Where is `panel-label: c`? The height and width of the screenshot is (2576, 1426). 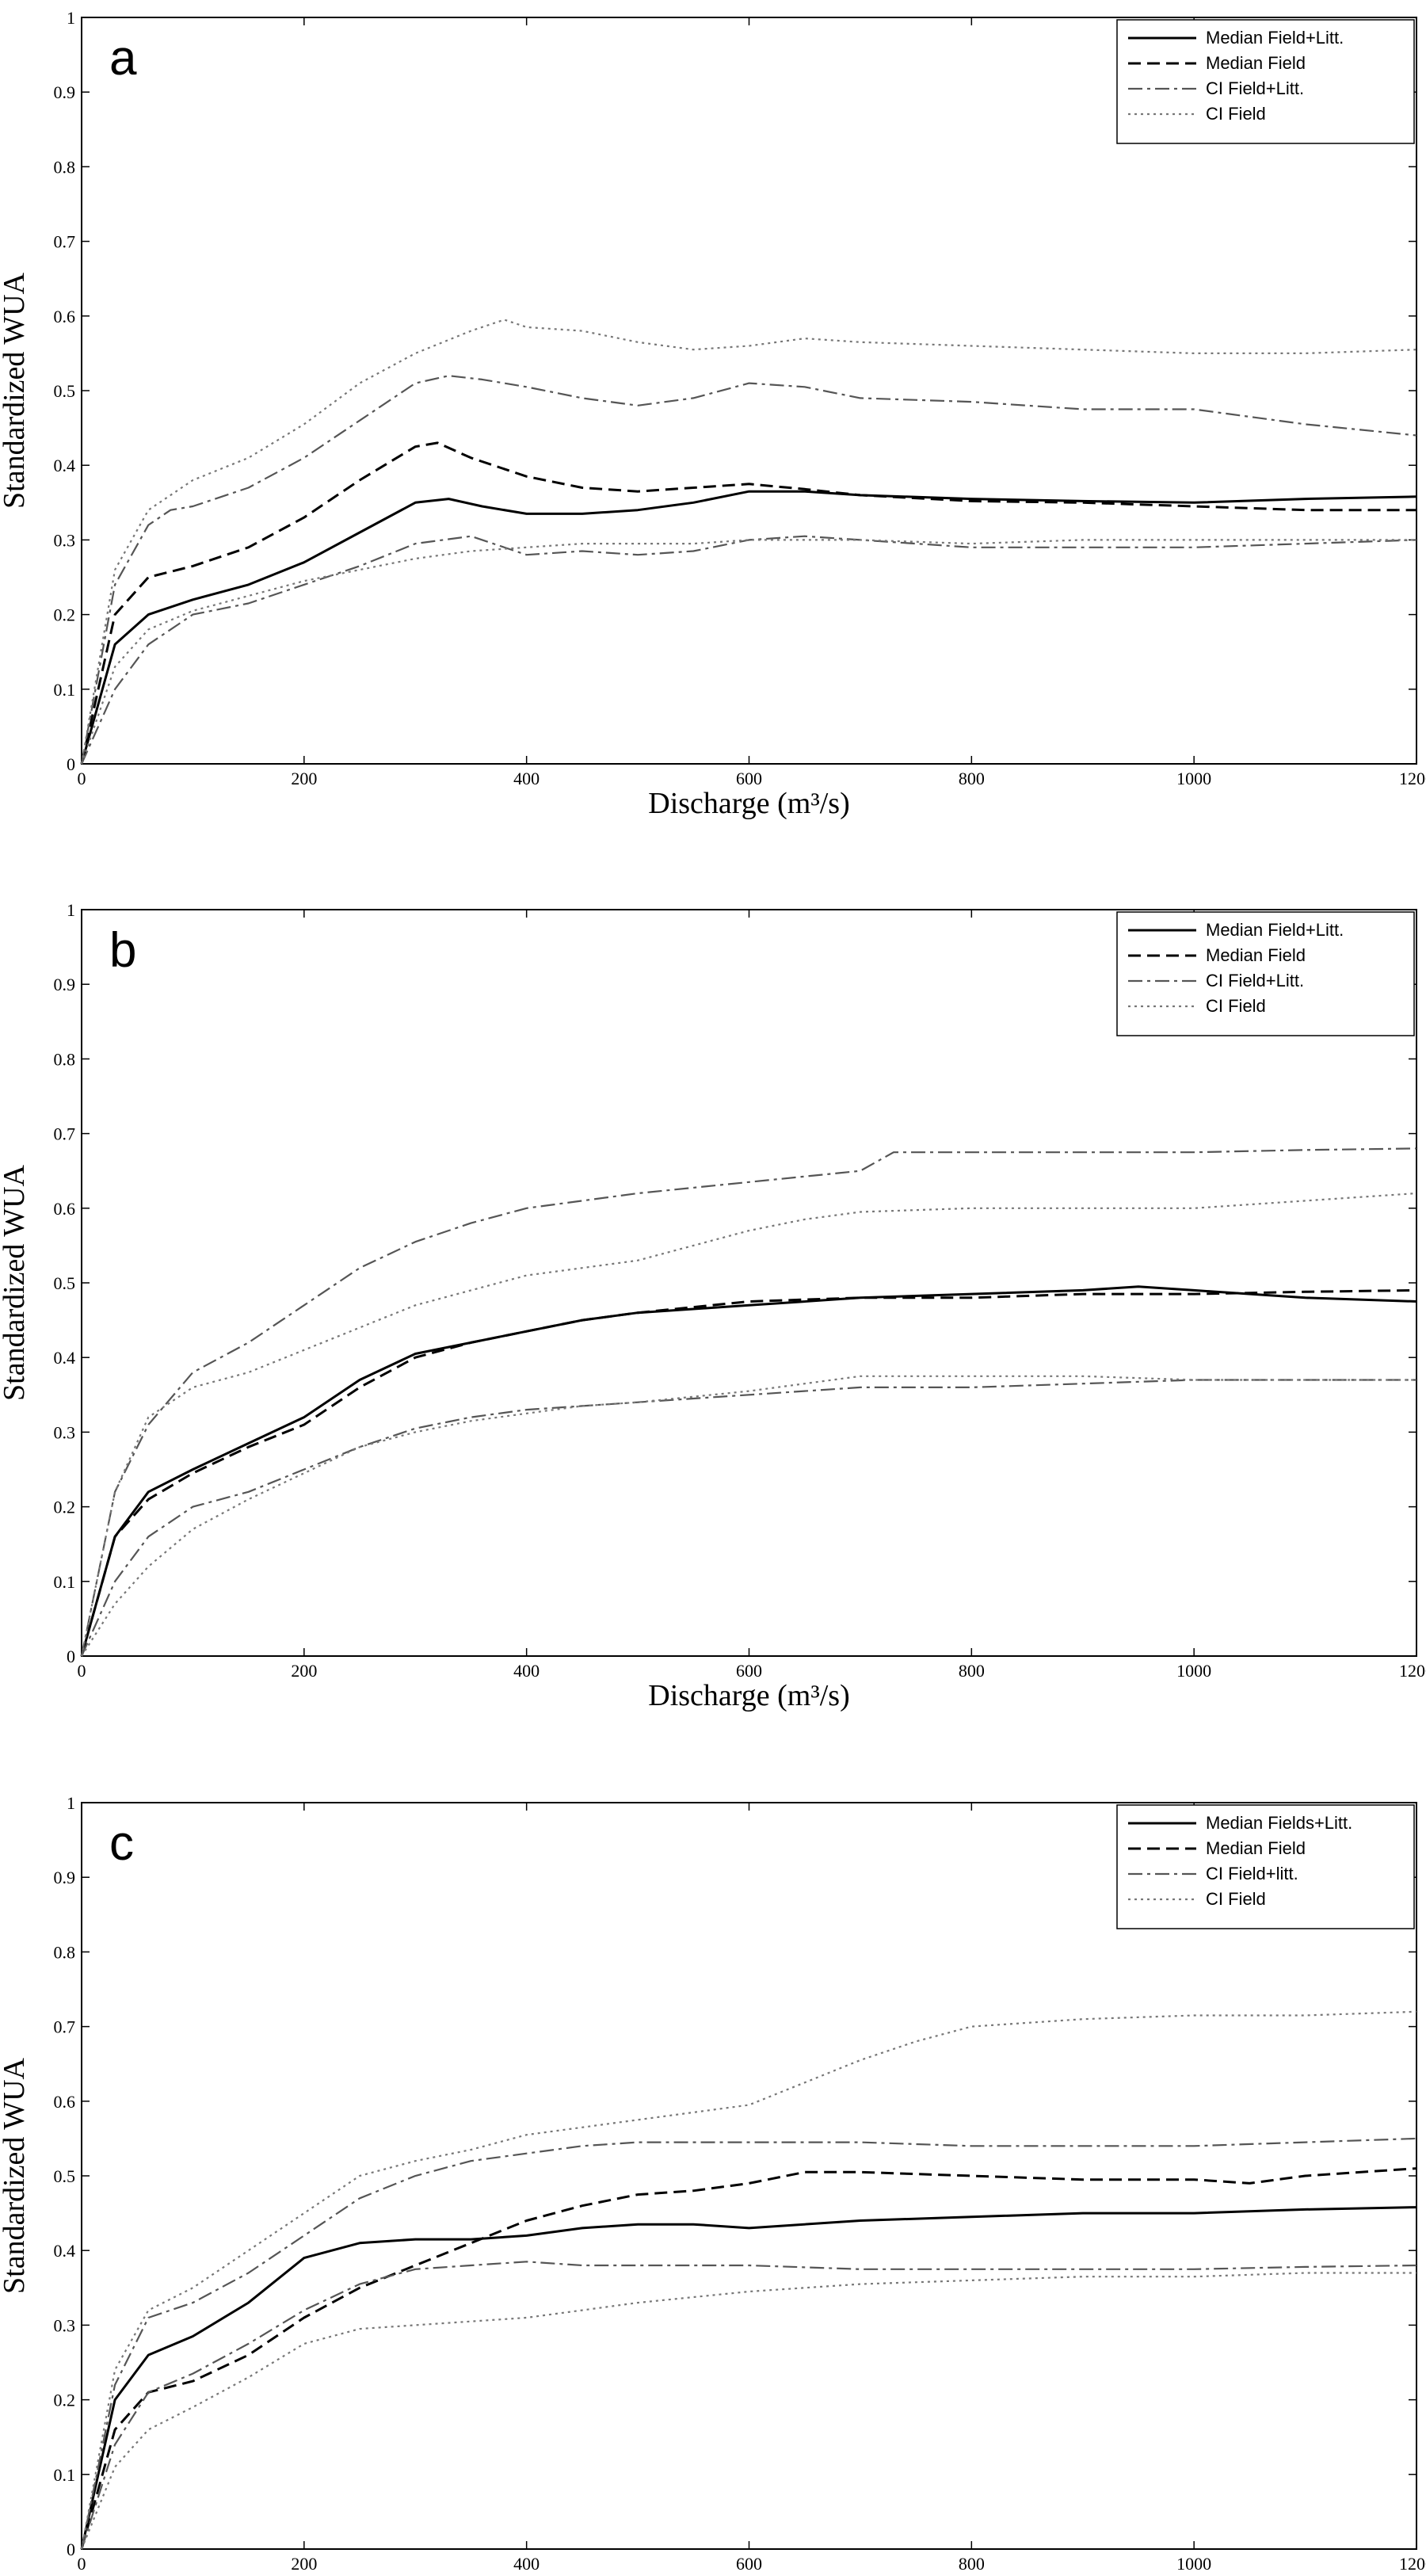
panel-label: c is located at coordinates (122, 1843).